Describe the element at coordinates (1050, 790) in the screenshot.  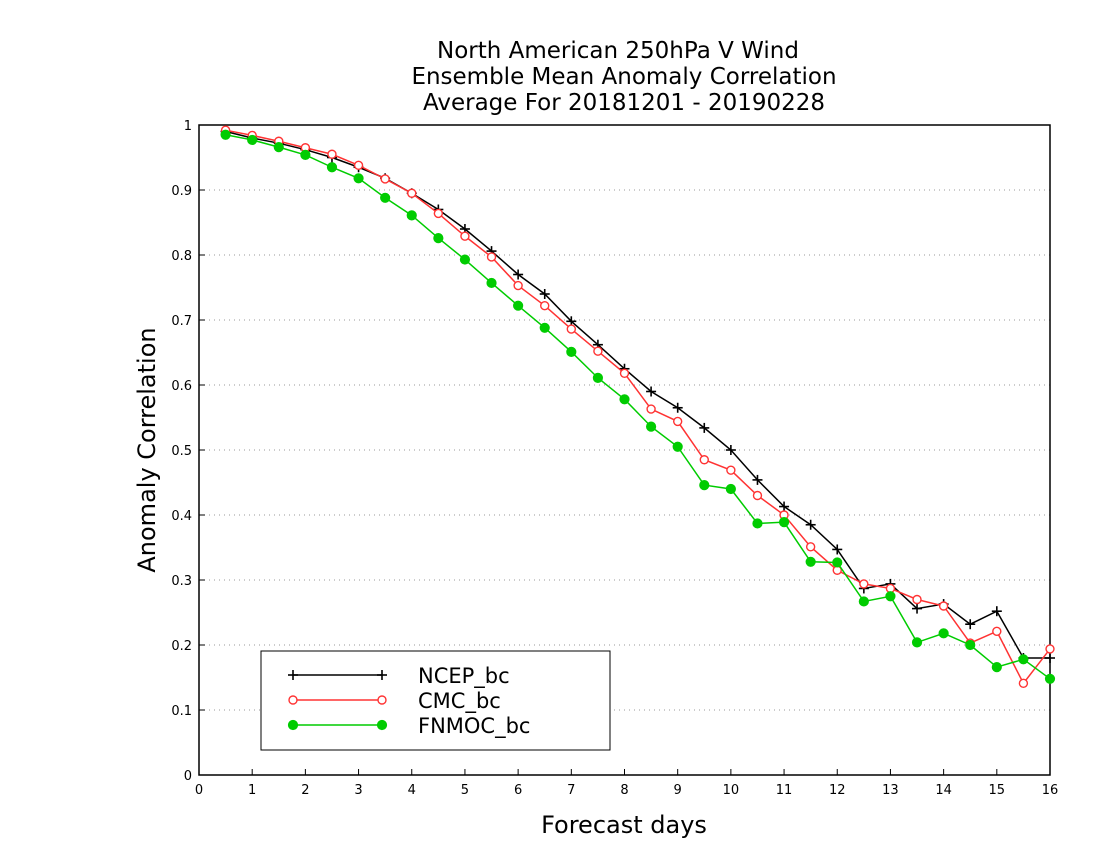
I see `x-tick-label: 16` at that location.